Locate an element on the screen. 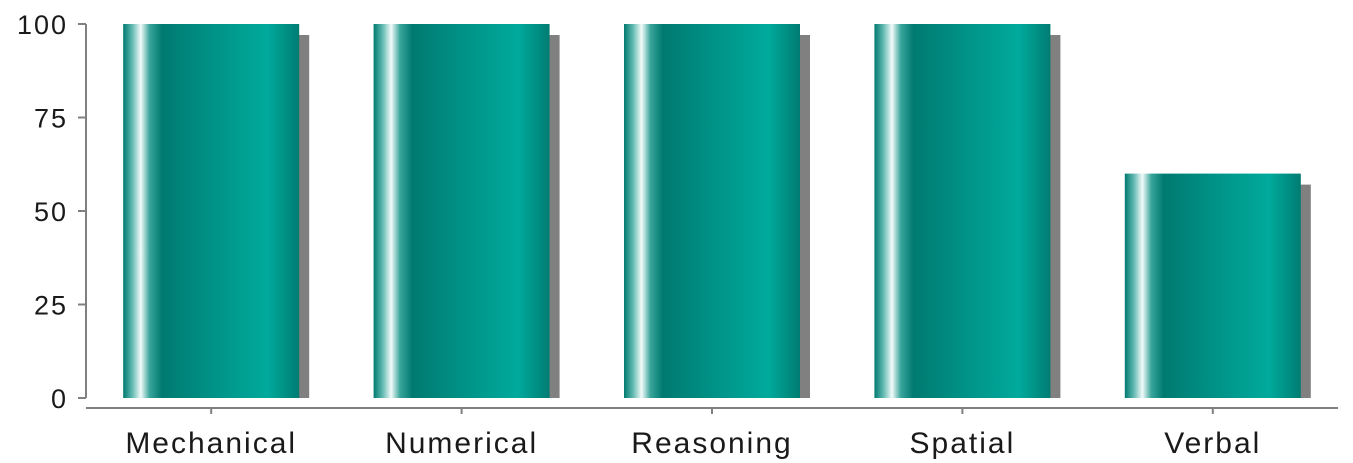 Image resolution: width=1353 pixels, height=463 pixels. x-tick-label: Spatial is located at coordinates (963, 443).